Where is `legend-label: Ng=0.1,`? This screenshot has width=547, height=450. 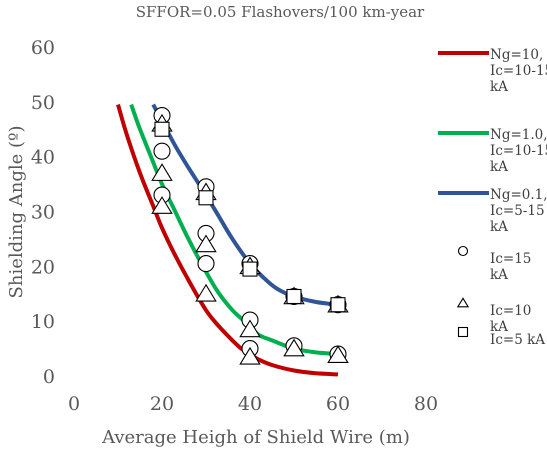
legend-label: Ng=0.1, is located at coordinates (518, 195).